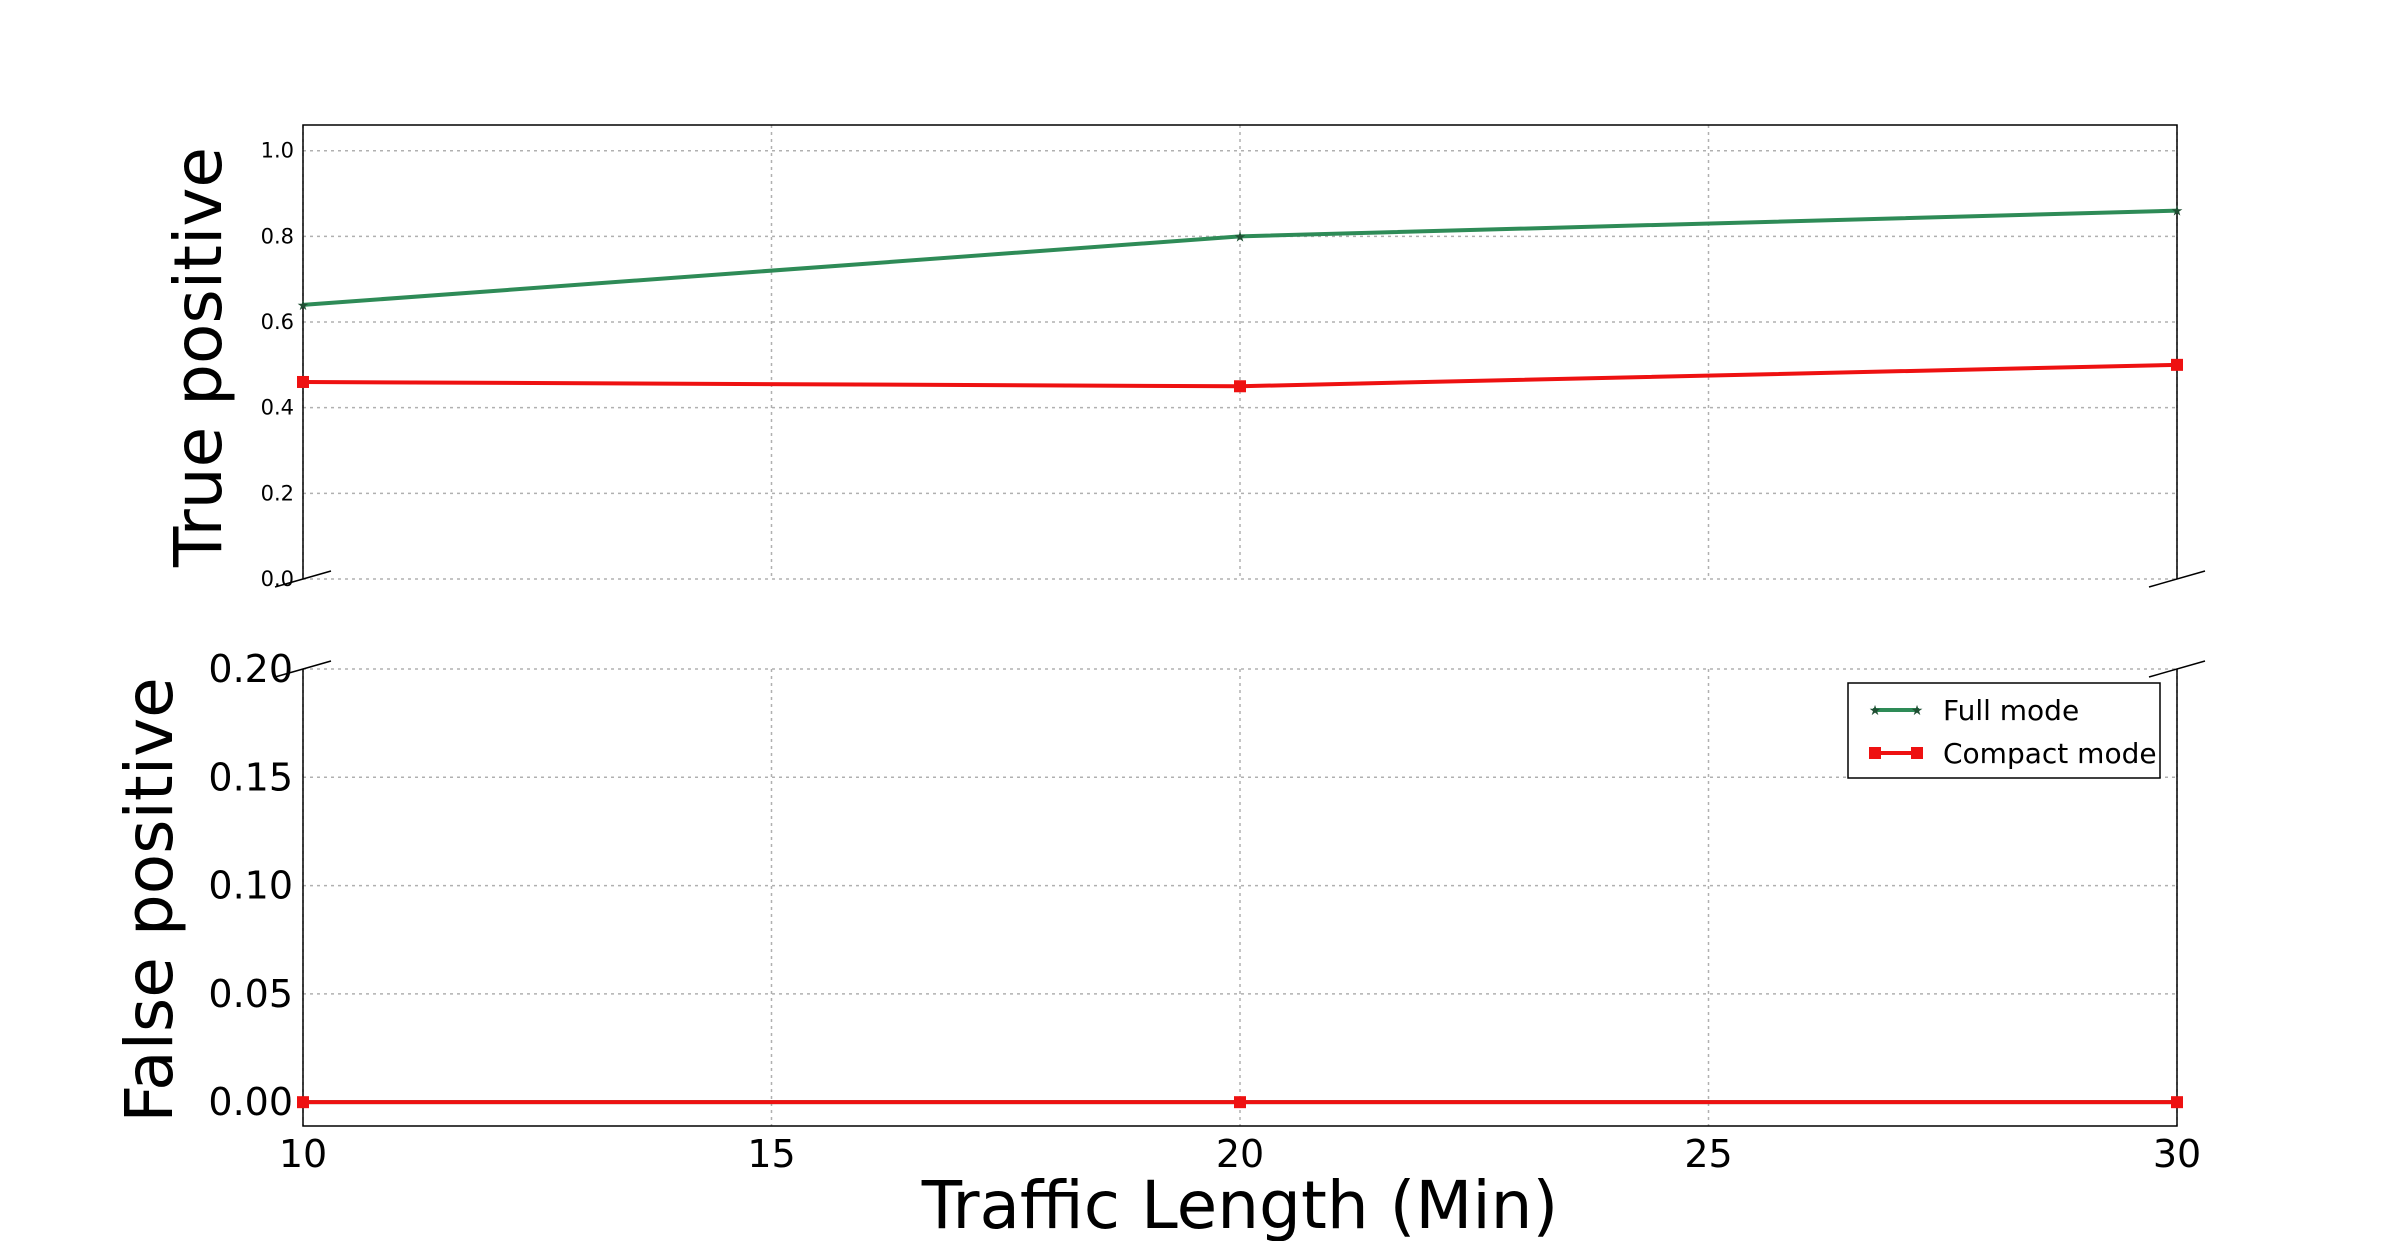 The image size is (2400, 1241). I want to click on y-tick-label: 0.15, so click(250, 777).